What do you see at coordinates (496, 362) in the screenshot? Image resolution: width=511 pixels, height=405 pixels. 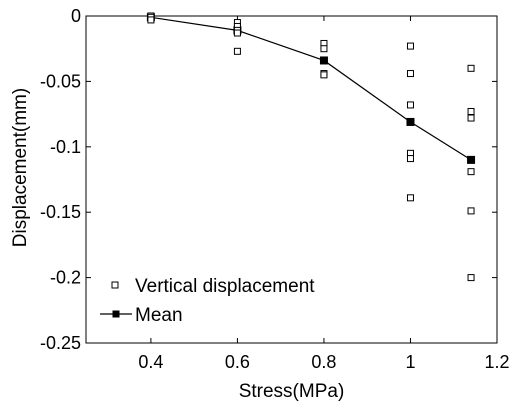 I see `x-tick-label: 1.2` at bounding box center [496, 362].